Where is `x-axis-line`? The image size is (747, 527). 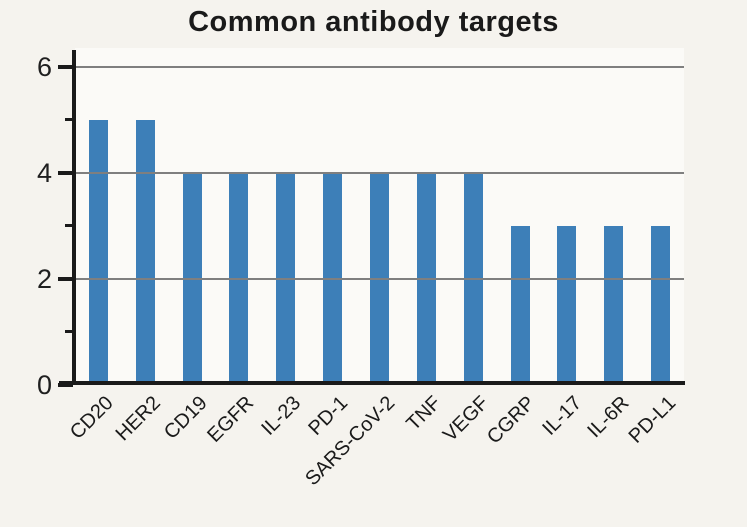 x-axis-line is located at coordinates (372, 383).